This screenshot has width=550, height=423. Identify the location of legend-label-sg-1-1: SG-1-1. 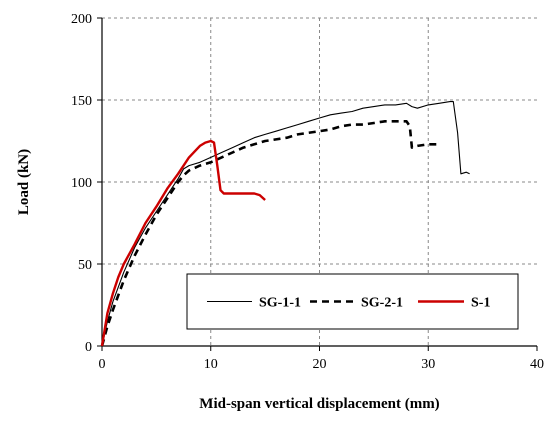
(280, 303).